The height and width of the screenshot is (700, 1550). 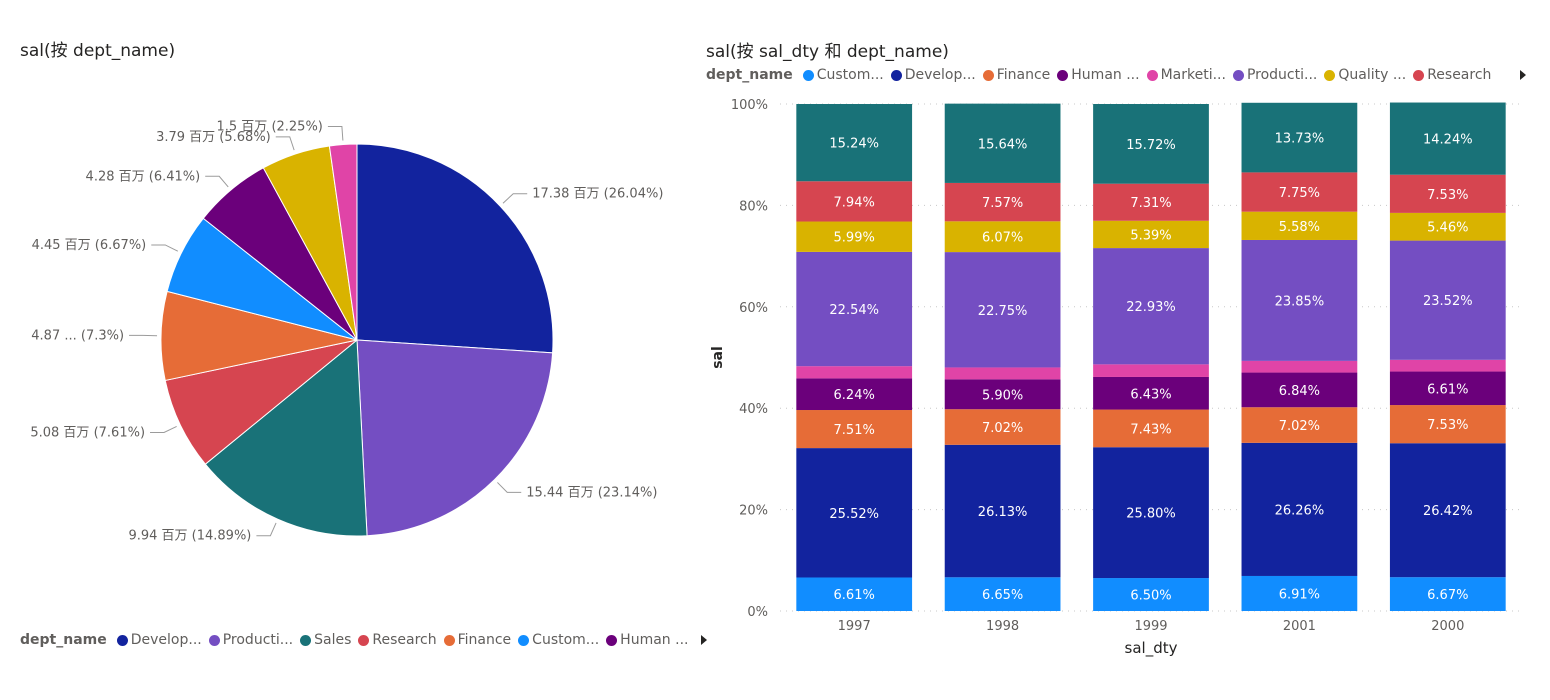 I want to click on bar-segment-development-2001, so click(x=1299, y=509).